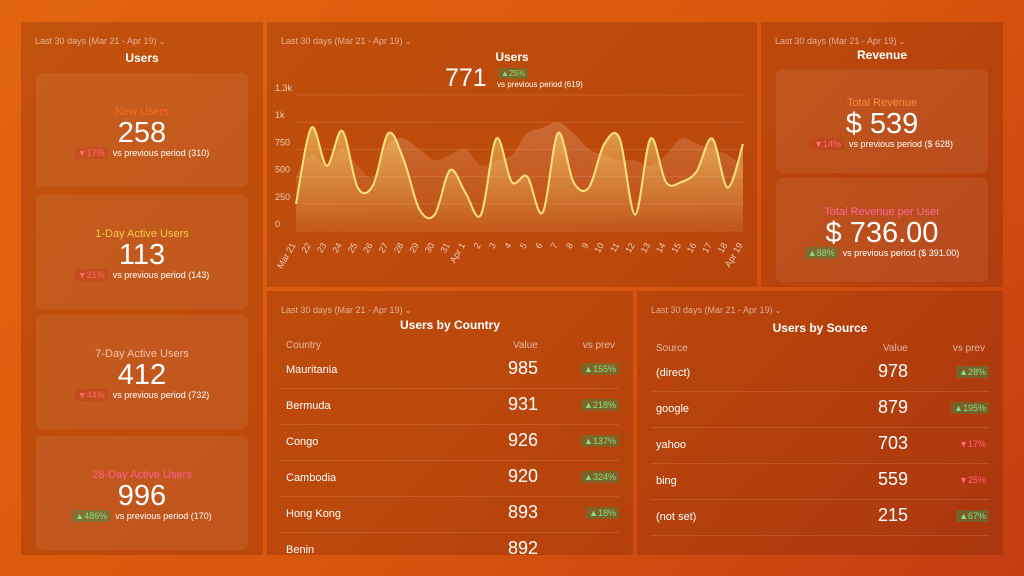  What do you see at coordinates (827, 144) in the screenshot?
I see `change-badge: 14%` at bounding box center [827, 144].